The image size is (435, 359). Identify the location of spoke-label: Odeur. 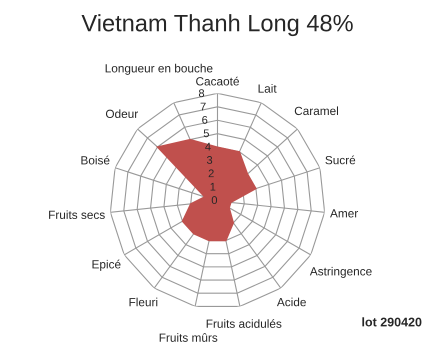
(122, 113).